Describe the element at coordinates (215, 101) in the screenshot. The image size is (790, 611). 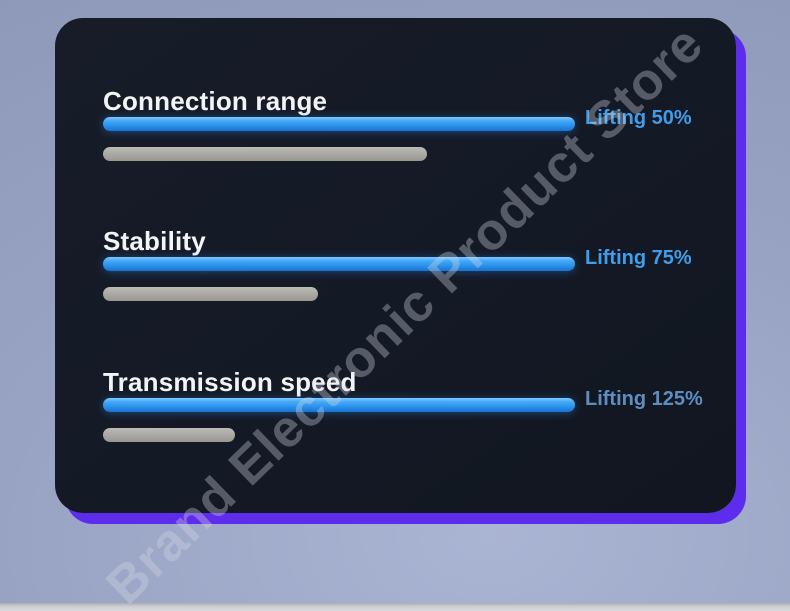
I see `feature-title: Connection range` at that location.